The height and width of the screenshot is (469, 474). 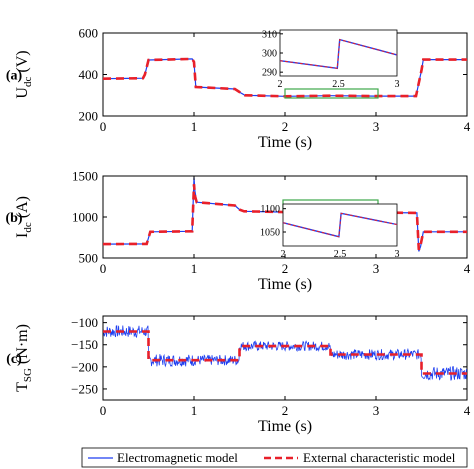 What do you see at coordinates (338, 53) in the screenshot?
I see `inset-series-external` at bounding box center [338, 53].